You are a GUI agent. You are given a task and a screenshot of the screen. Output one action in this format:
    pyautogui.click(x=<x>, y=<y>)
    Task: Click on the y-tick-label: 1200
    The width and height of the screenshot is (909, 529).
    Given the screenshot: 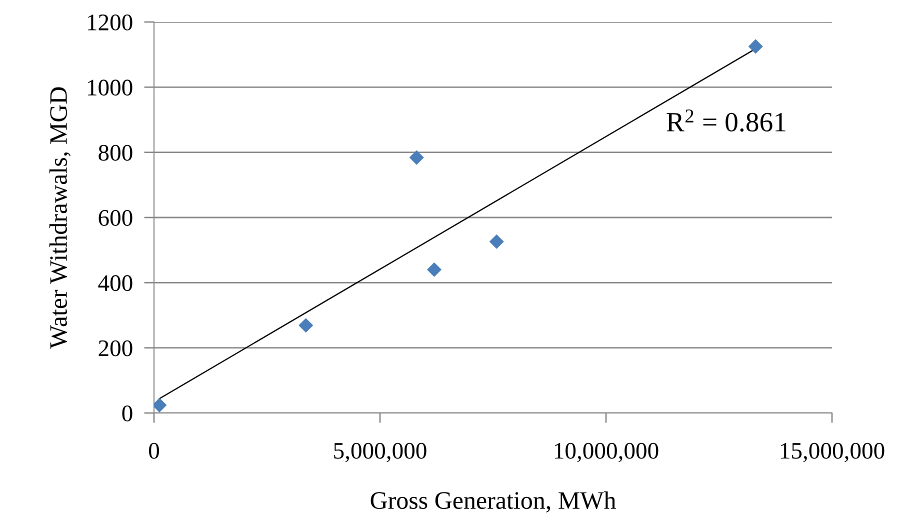 What is the action you would take?
    pyautogui.click(x=110, y=22)
    